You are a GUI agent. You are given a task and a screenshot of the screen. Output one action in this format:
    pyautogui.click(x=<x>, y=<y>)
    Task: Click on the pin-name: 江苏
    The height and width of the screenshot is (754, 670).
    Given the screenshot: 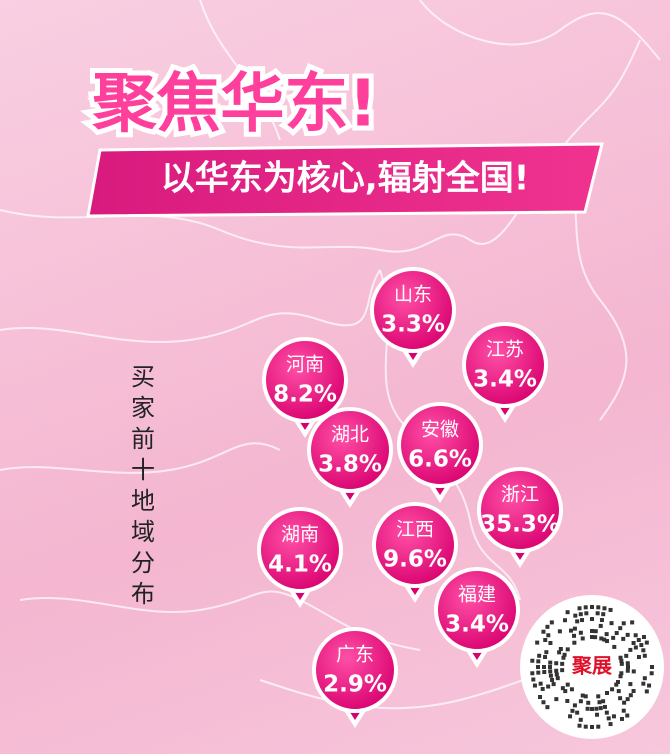 What is the action you would take?
    pyautogui.click(x=505, y=350)
    